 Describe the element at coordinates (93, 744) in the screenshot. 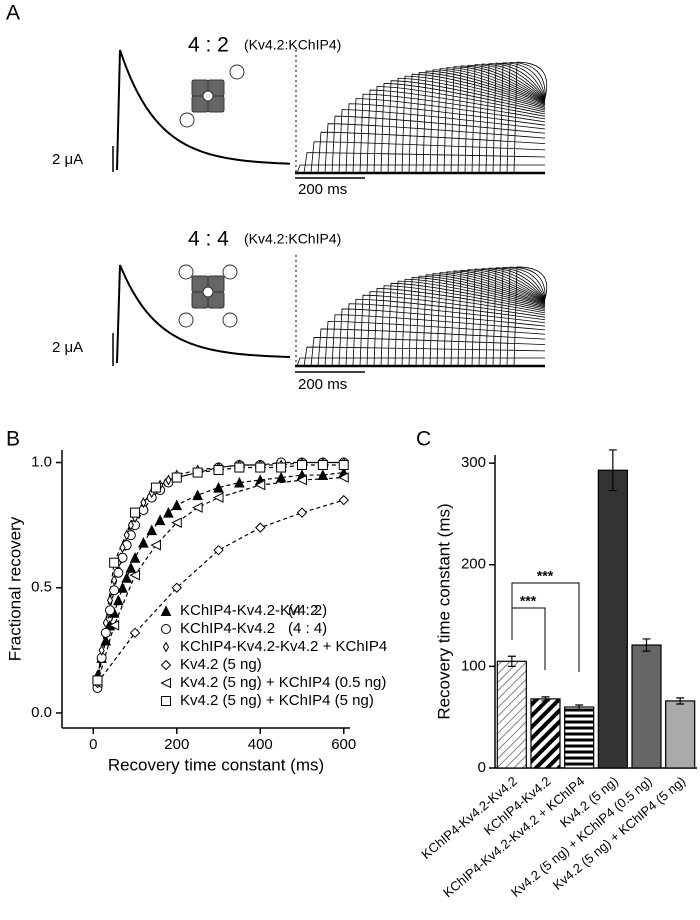

I see `x-tick-label: 0` at that location.